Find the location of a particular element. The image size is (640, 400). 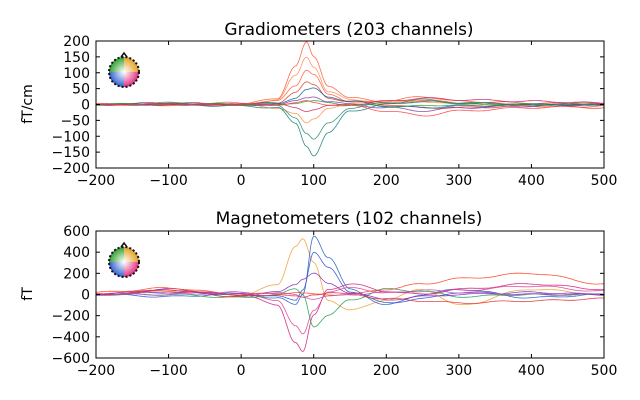

magnetometer-x-tick-label: 200 is located at coordinates (386, 371).